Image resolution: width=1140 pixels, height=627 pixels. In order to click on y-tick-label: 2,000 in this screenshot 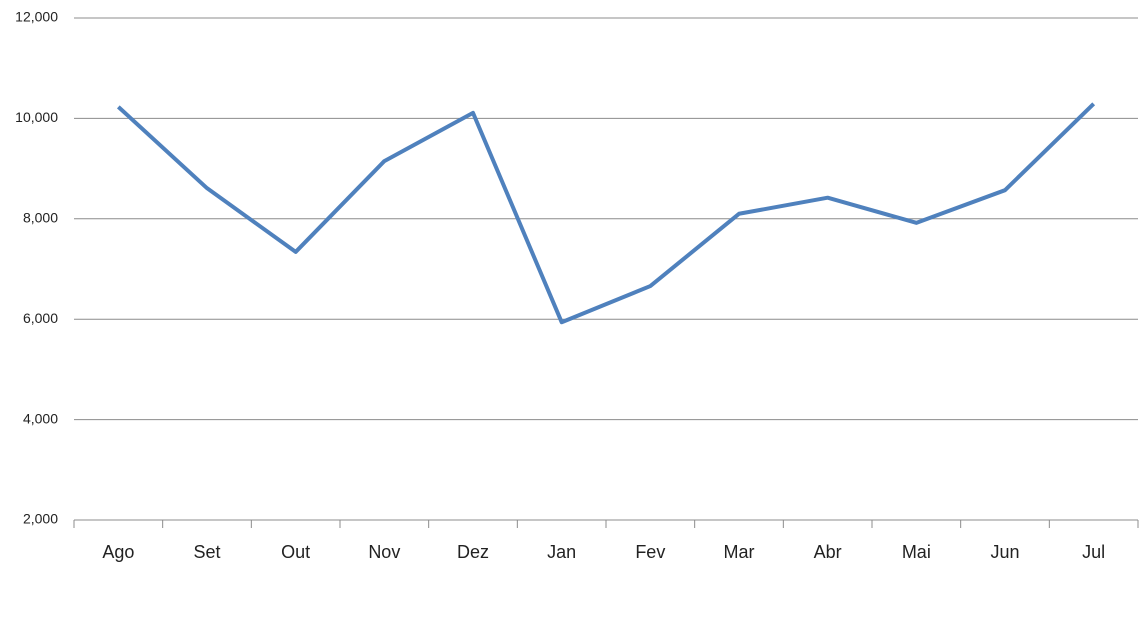, I will do `click(40, 519)`.